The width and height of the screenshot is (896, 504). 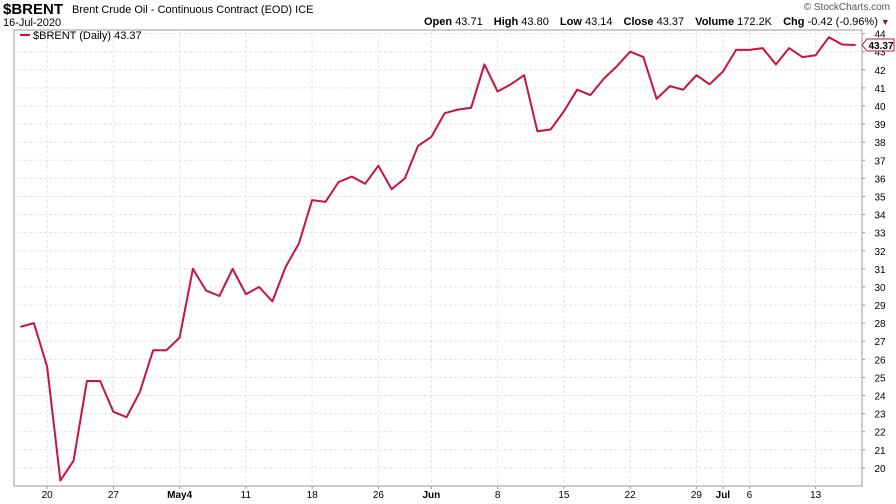 What do you see at coordinates (880, 179) in the screenshot?
I see `y-tick-label: 36` at bounding box center [880, 179].